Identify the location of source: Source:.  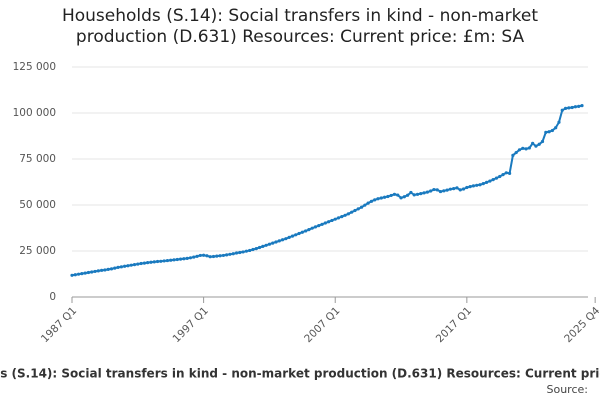
(568, 389).